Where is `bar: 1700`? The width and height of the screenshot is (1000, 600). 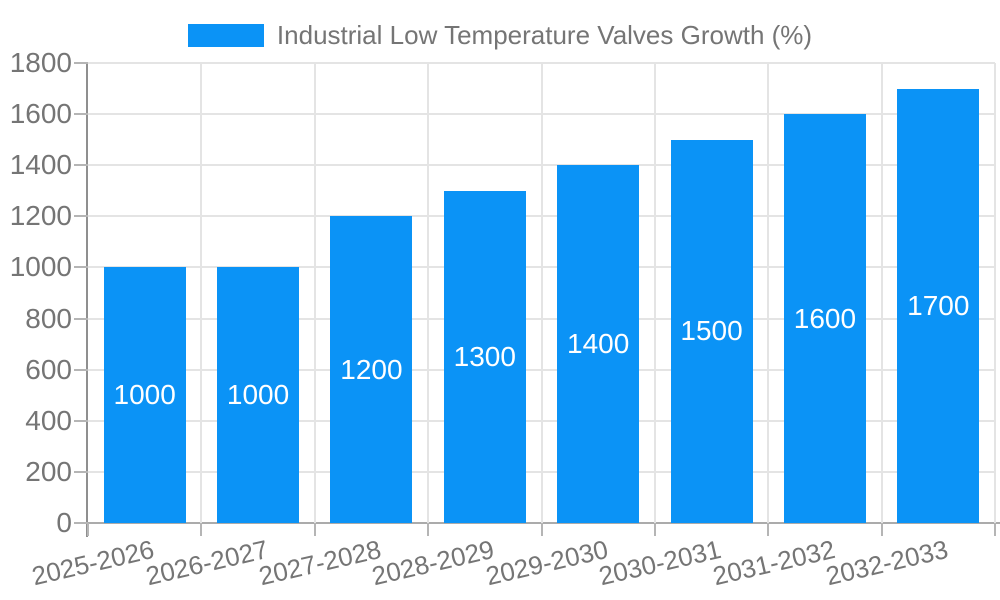
bar: 1700 is located at coordinates (938, 305).